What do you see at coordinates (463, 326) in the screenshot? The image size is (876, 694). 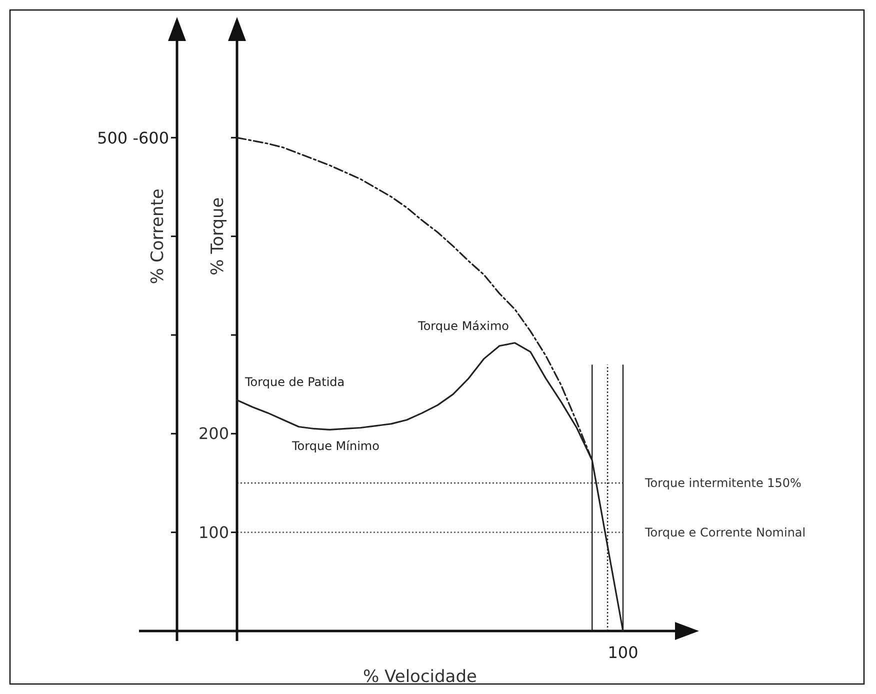 I see `annotation: Torque Máximo` at bounding box center [463, 326].